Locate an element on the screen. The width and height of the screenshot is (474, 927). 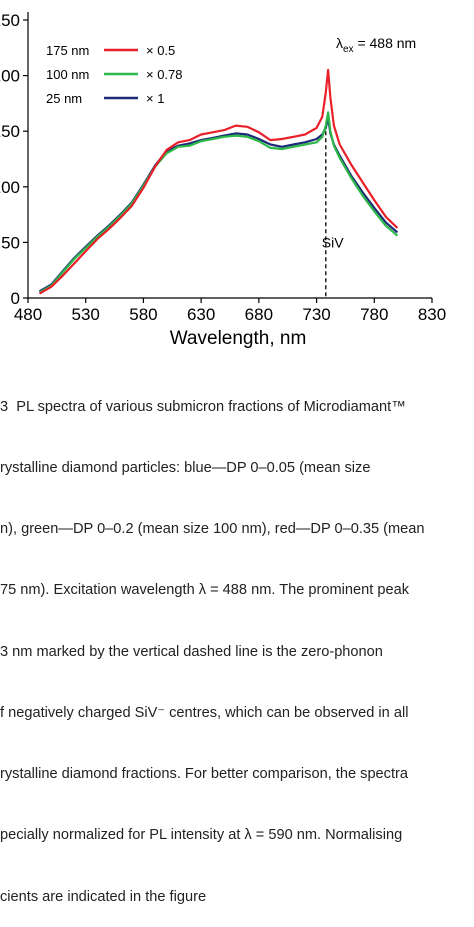
legend: 175 nm × 0.5 100 nm × 0.78 25 nm × 1 is located at coordinates (114, 74).